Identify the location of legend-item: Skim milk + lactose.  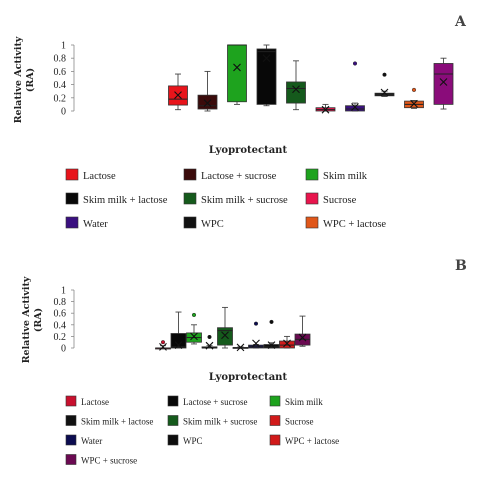
(109, 421).